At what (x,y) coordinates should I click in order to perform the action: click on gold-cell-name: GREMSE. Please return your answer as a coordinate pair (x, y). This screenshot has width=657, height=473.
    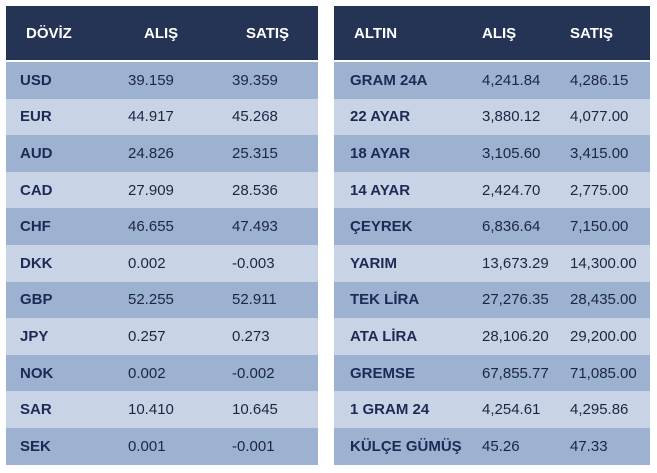
    Looking at the image, I should click on (383, 373).